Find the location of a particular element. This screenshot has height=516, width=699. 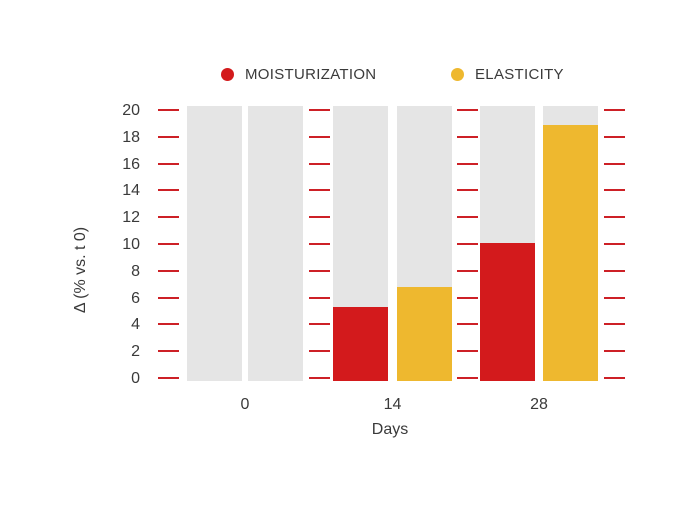

legend-item-moisturization: MOISTURIZATION is located at coordinates (298, 74).